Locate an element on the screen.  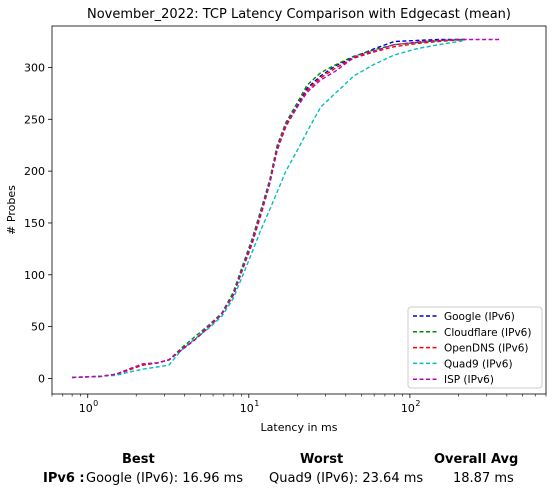
legend-entry: Google (IPv6) is located at coordinates (479, 317).